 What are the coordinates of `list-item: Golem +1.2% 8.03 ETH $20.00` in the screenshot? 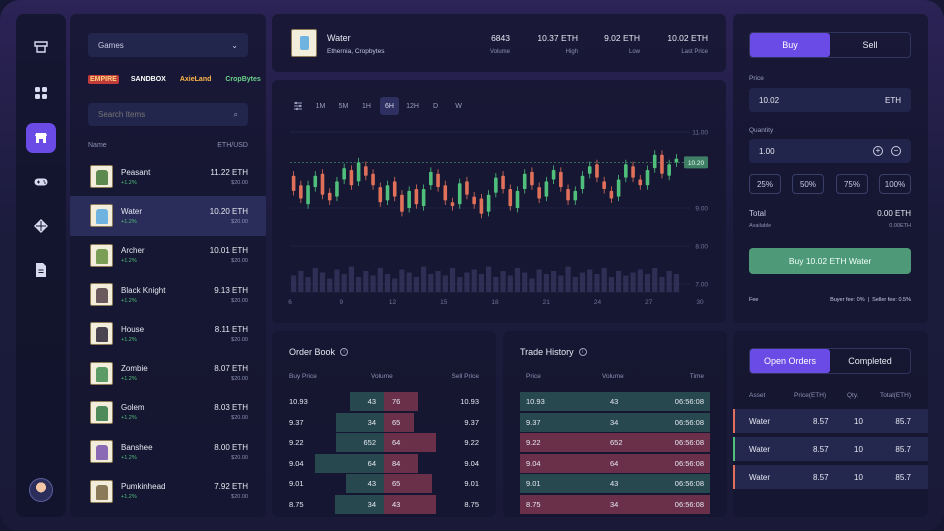 It's located at (168, 412).